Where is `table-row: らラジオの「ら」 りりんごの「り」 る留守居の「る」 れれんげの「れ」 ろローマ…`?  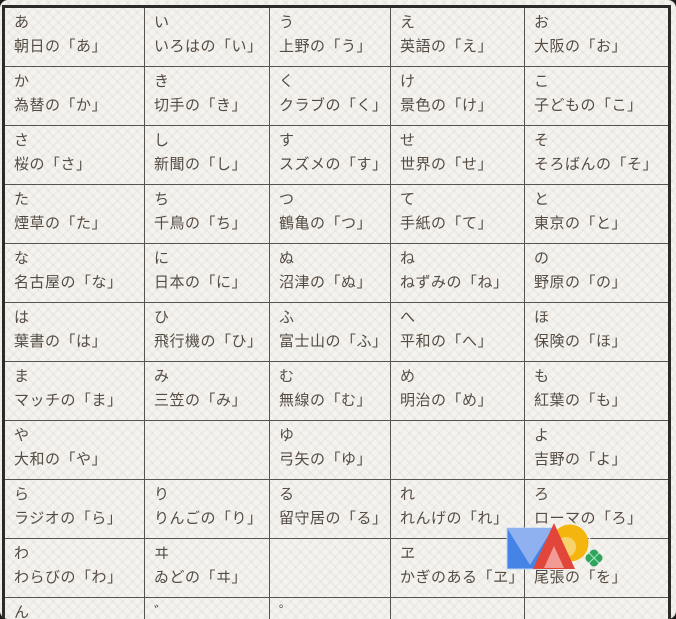 table-row: らラジオの「ら」 りりんごの「り」 る留守居の「る」 れれんげの「れ」 ろローマ… is located at coordinates (336, 509).